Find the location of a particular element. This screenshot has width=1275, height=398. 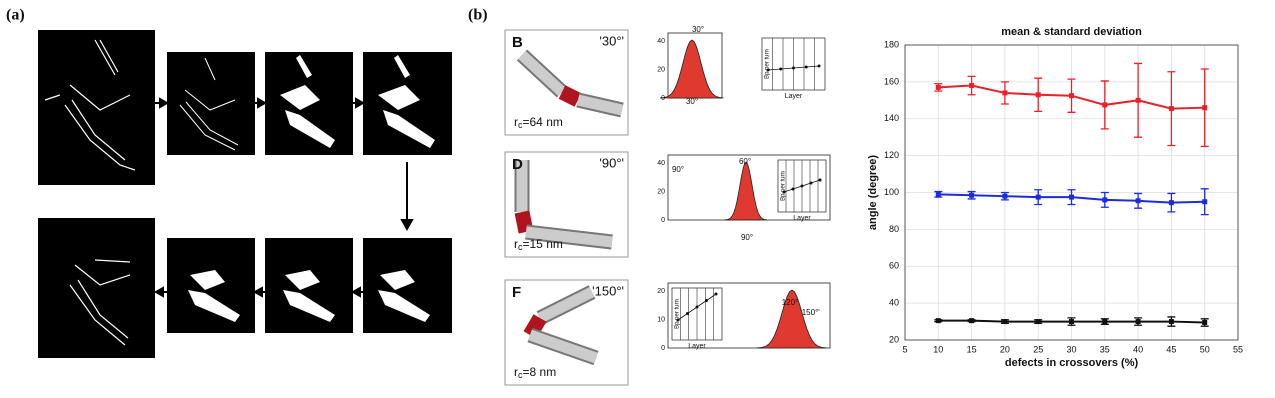

y-tick-label: 80 is located at coordinates (894, 229).